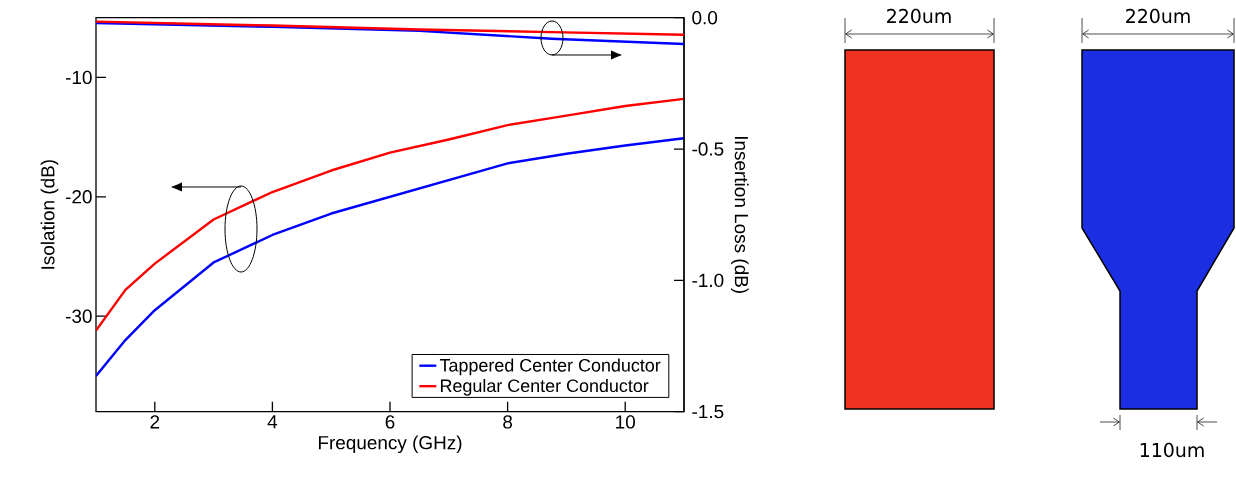 The width and height of the screenshot is (1236, 497). Describe the element at coordinates (78, 316) in the screenshot. I see `y-tick-label: -30` at that location.